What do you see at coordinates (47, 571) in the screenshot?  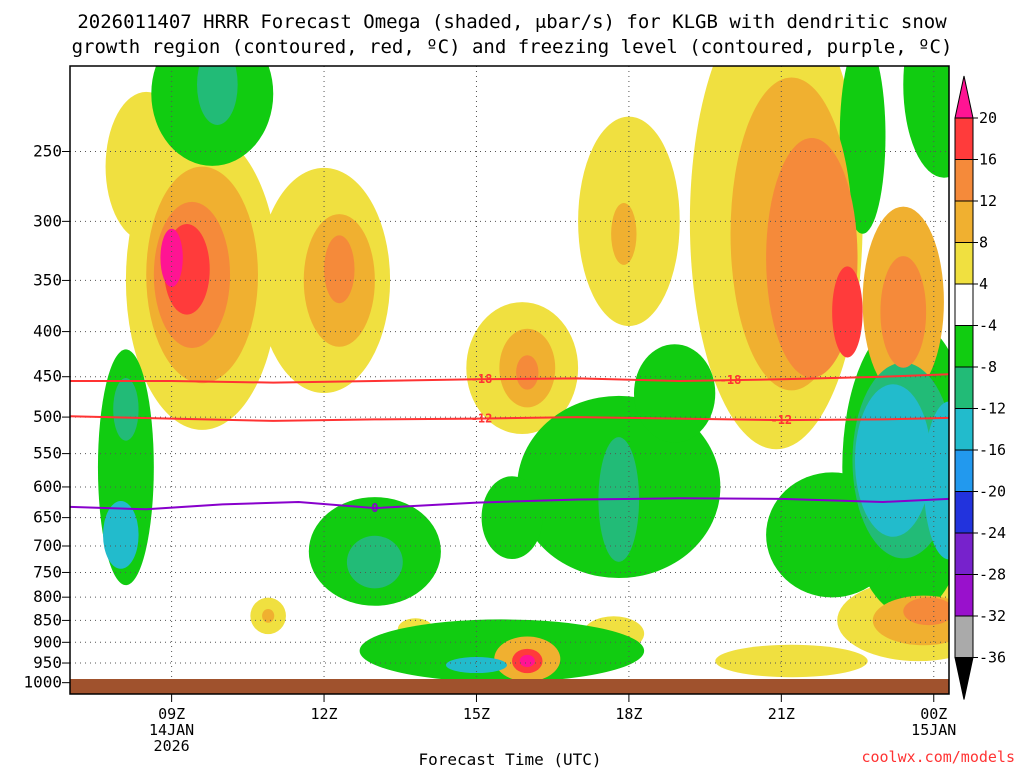 I see `y-tick-label: 750` at bounding box center [47, 571].